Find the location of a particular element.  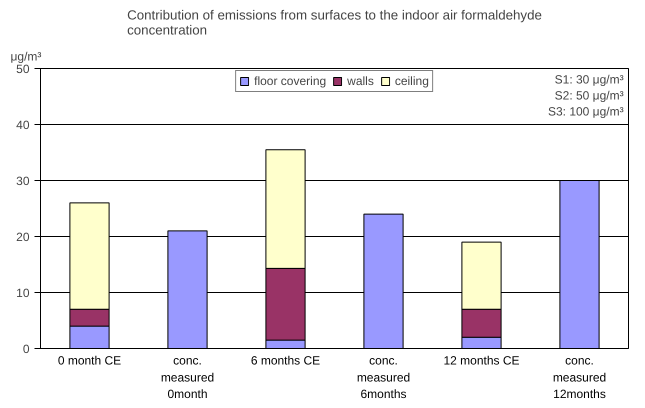

y-tick-label: 50 is located at coordinates (23, 69).